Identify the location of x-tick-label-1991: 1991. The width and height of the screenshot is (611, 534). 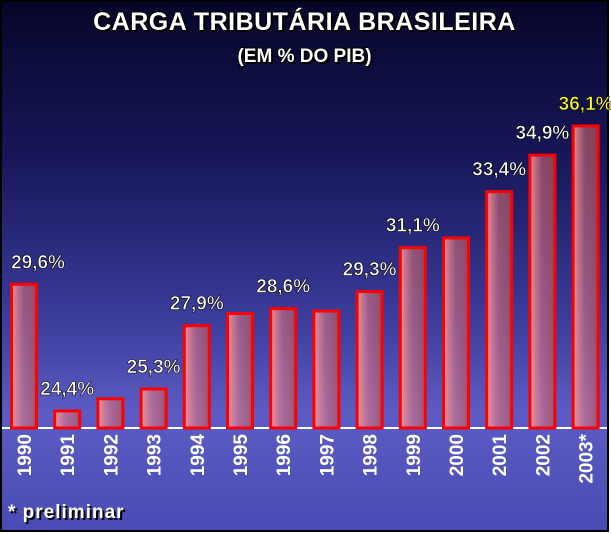
(68, 455).